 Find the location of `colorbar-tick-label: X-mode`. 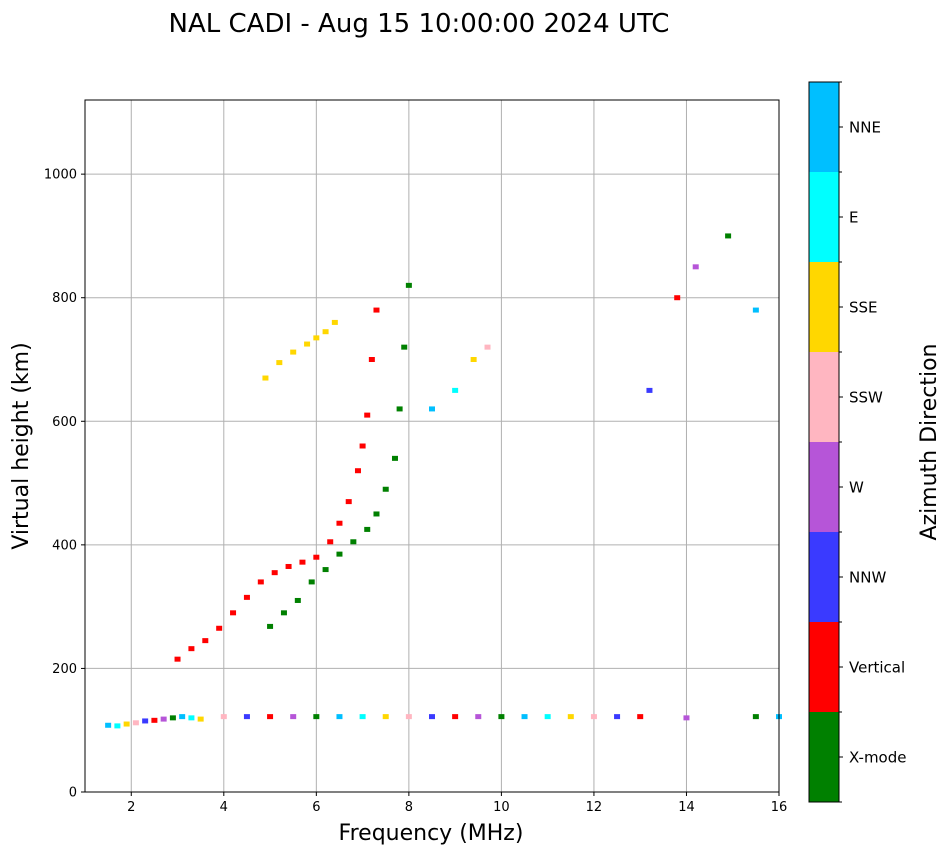

colorbar-tick-label: X-mode is located at coordinates (877, 758).